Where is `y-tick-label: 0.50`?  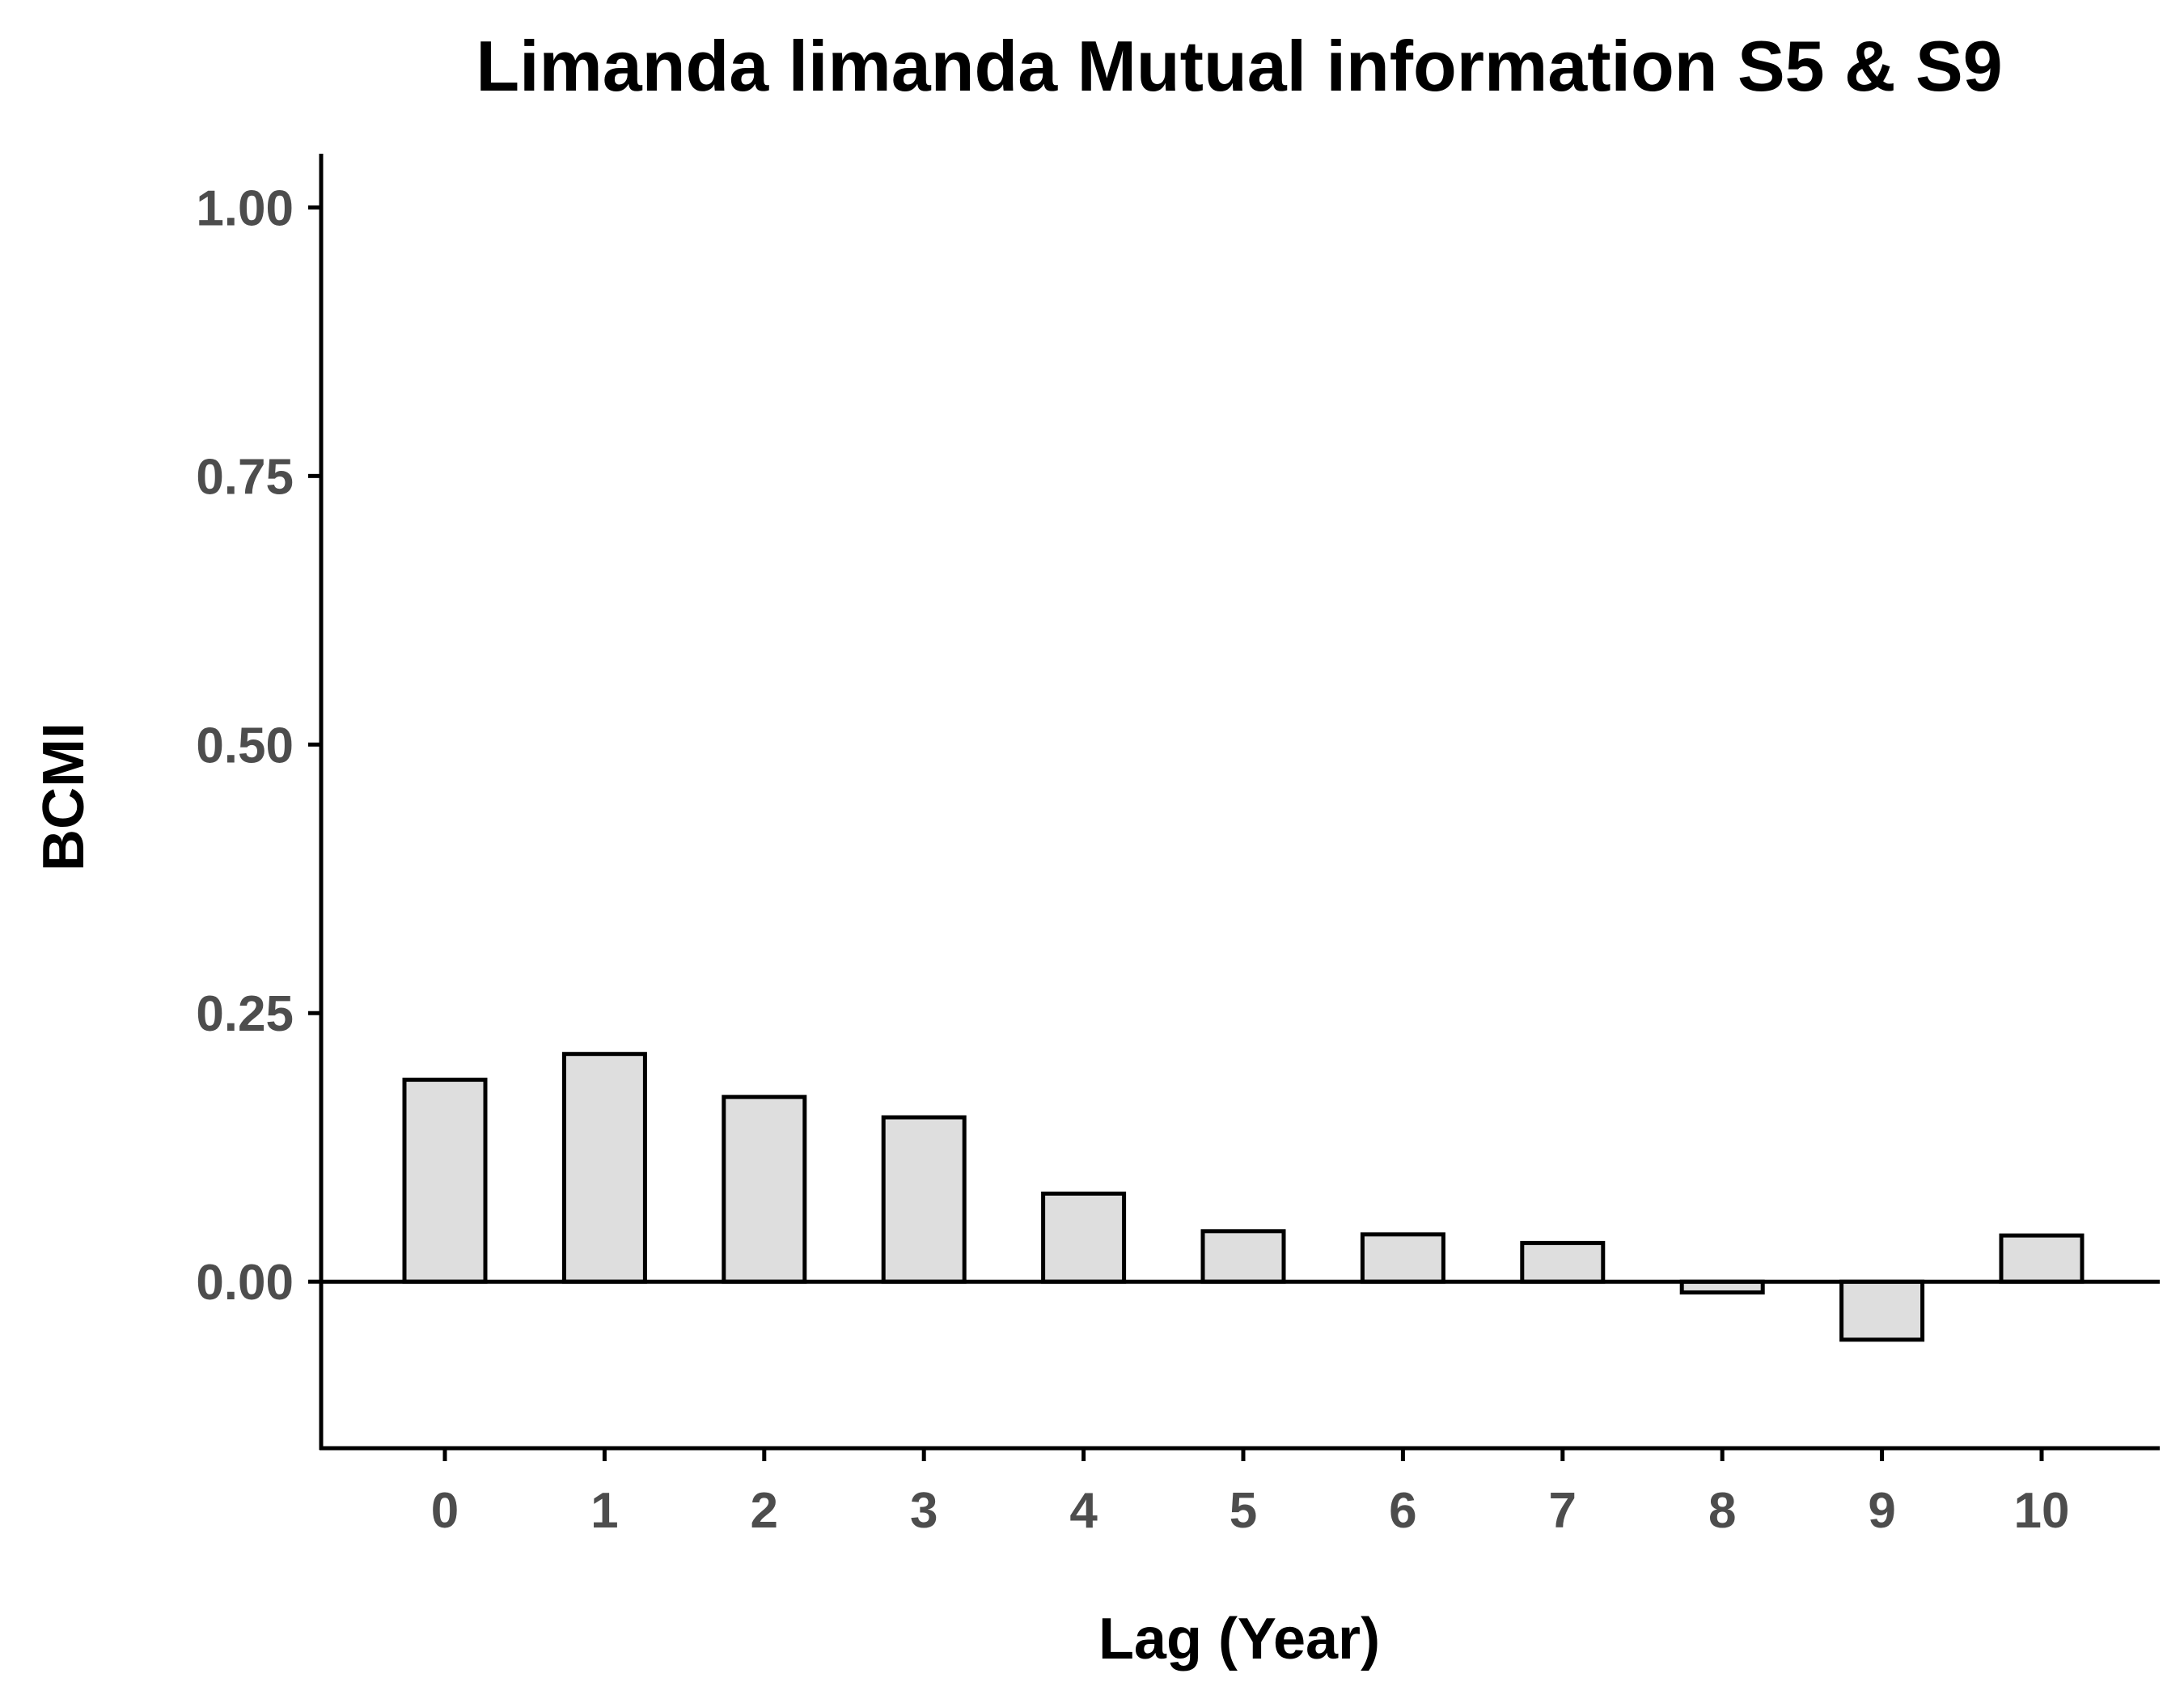
y-tick-label: 0.50 is located at coordinates (245, 745).